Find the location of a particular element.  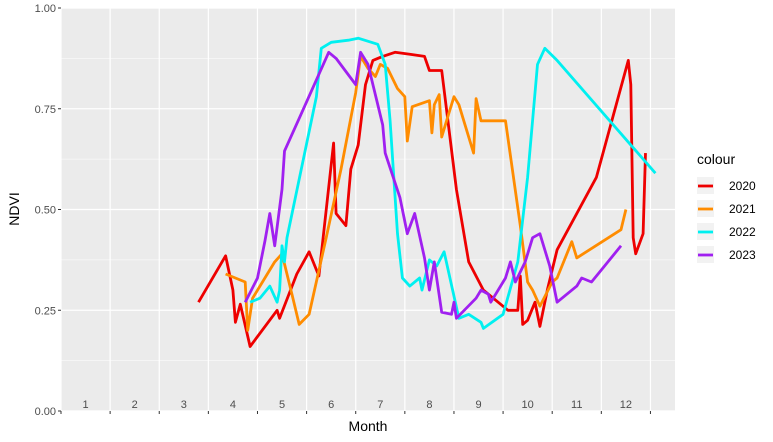

legend-label-2022: 2022 is located at coordinates (742, 232).